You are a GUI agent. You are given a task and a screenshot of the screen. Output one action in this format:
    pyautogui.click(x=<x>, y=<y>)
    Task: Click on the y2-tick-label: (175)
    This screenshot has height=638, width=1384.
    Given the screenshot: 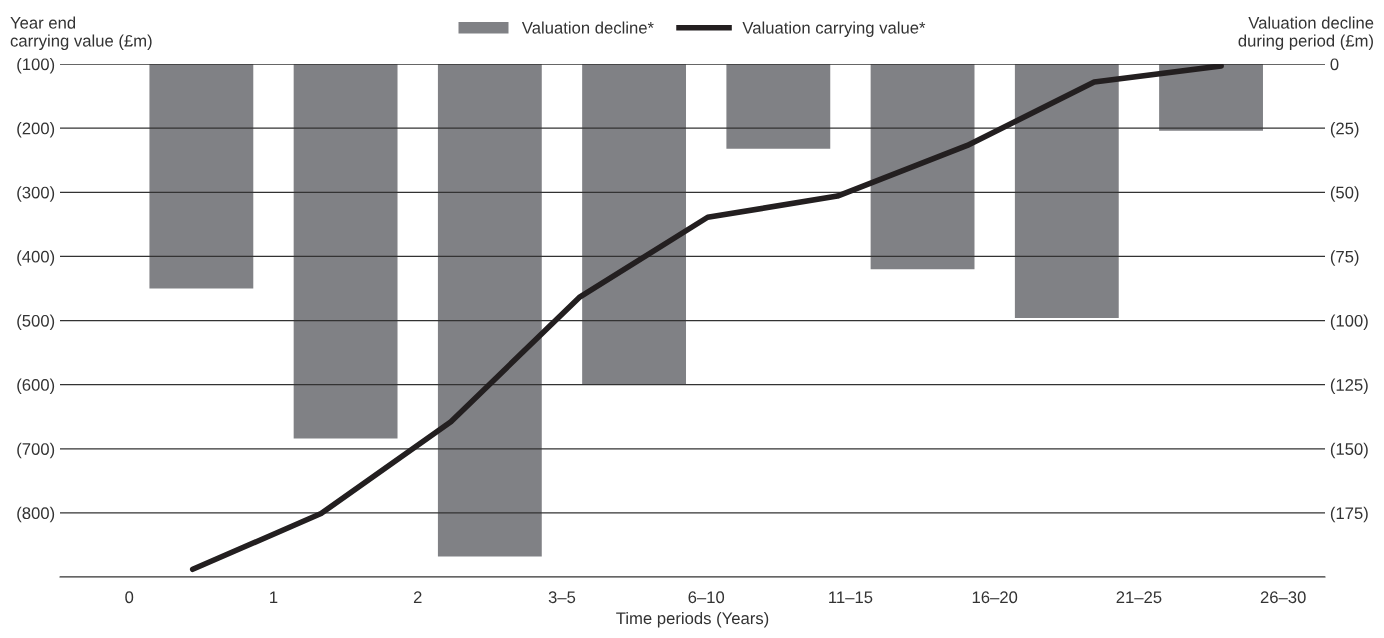 What is the action you would take?
    pyautogui.click(x=1349, y=514)
    